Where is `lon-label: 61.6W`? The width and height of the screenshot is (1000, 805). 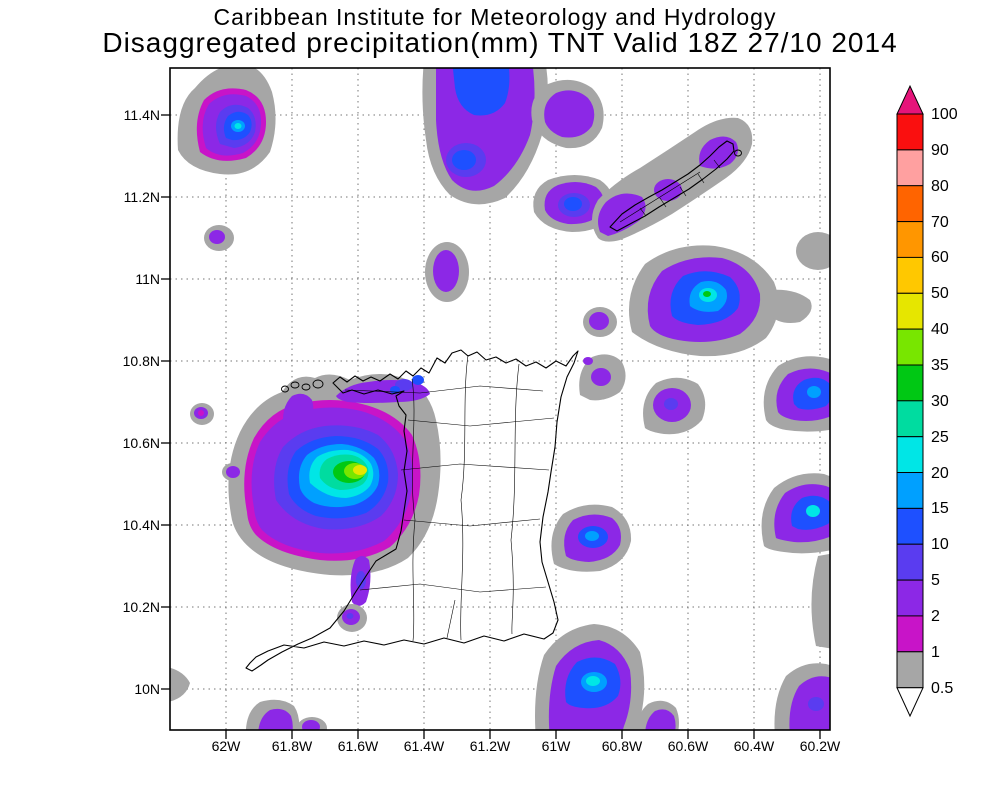
lon-label: 61.6W is located at coordinates (358, 746).